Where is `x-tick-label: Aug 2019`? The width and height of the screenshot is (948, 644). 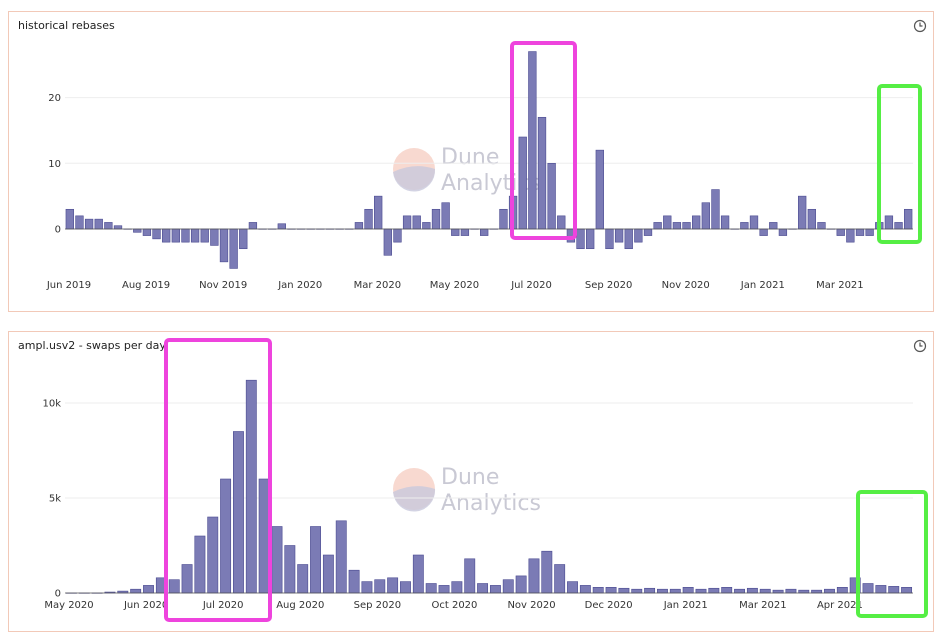
x-tick-label: Aug 2019 is located at coordinates (146, 285).